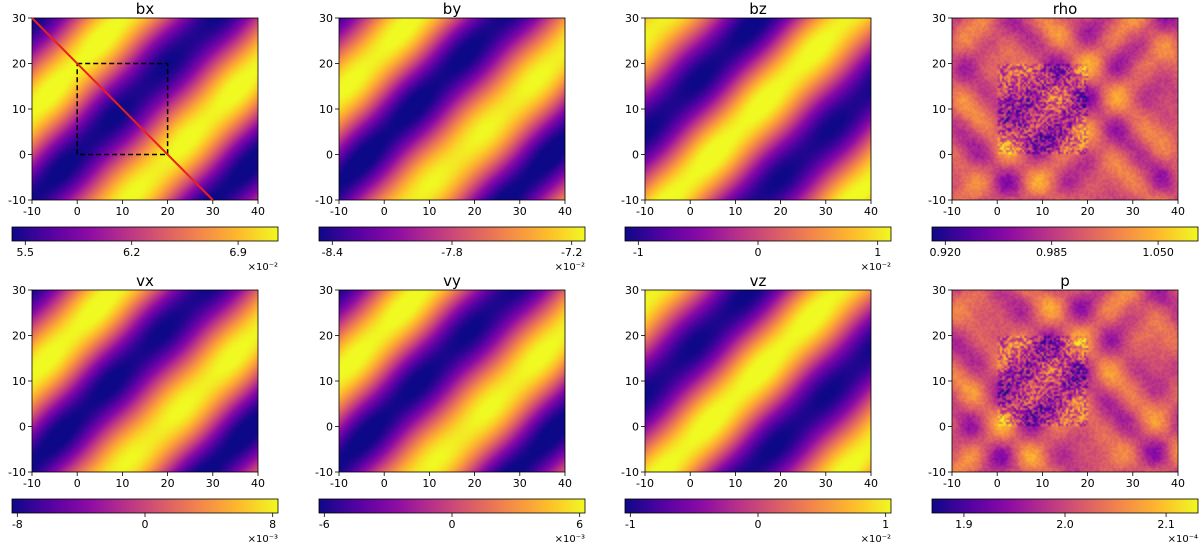  I want to click on colorbar-tick-label: -7.8, so click(451, 252).